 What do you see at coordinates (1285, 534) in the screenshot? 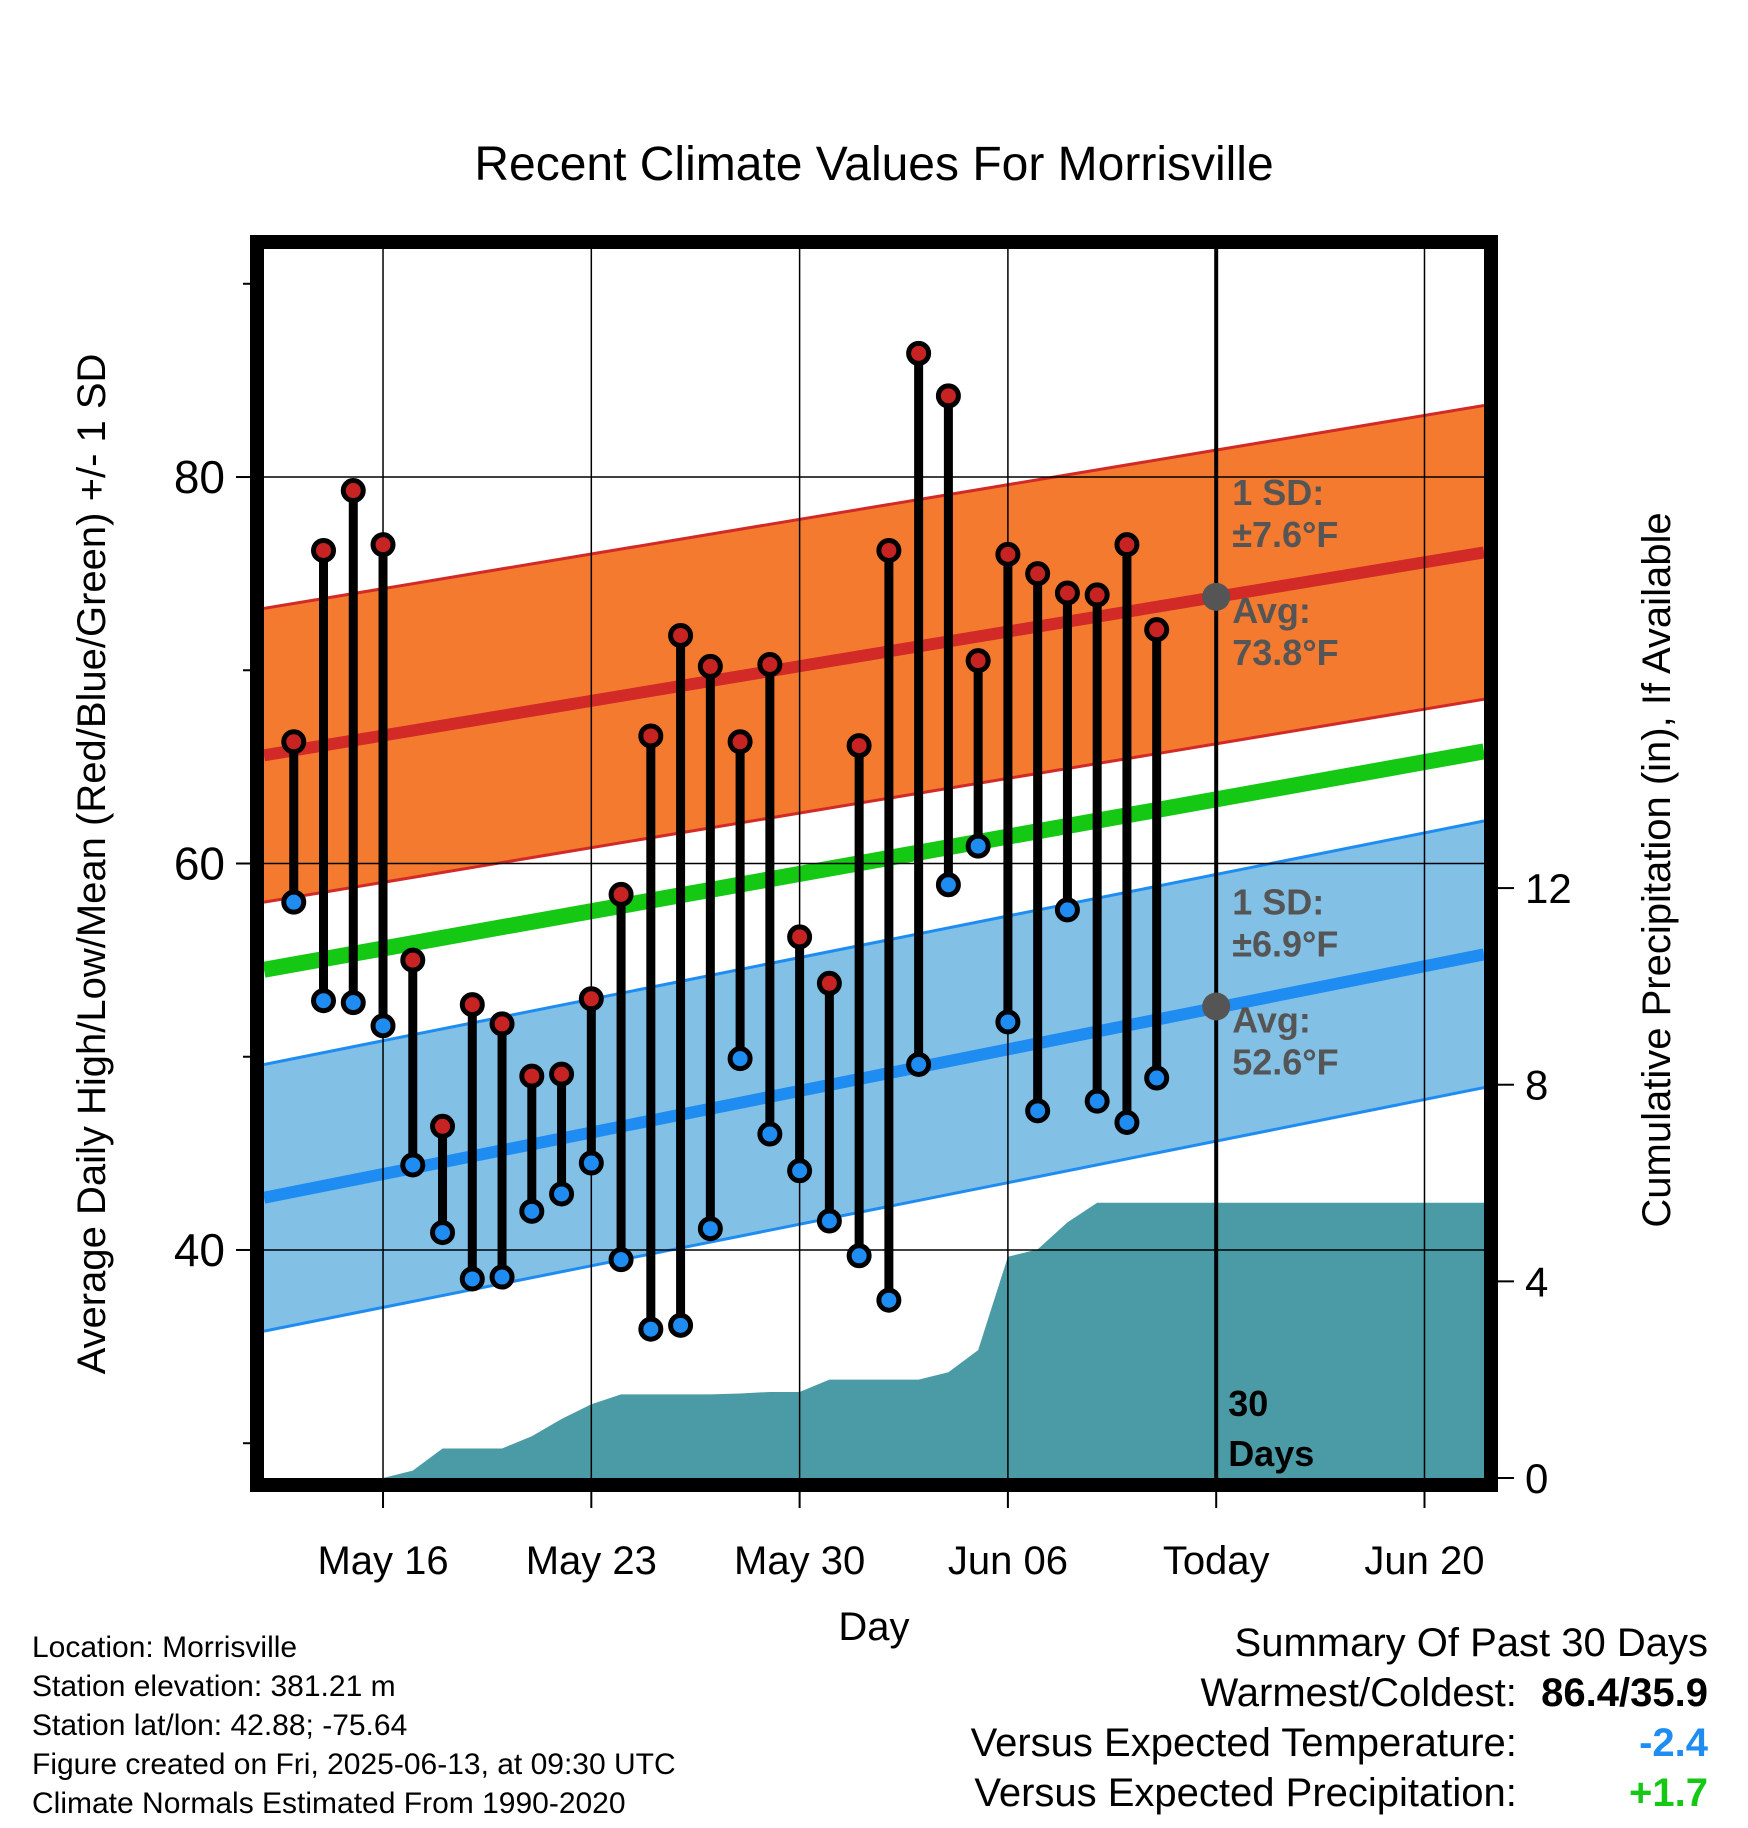
I see `high-sd-value: ±7.6°F` at bounding box center [1285, 534].